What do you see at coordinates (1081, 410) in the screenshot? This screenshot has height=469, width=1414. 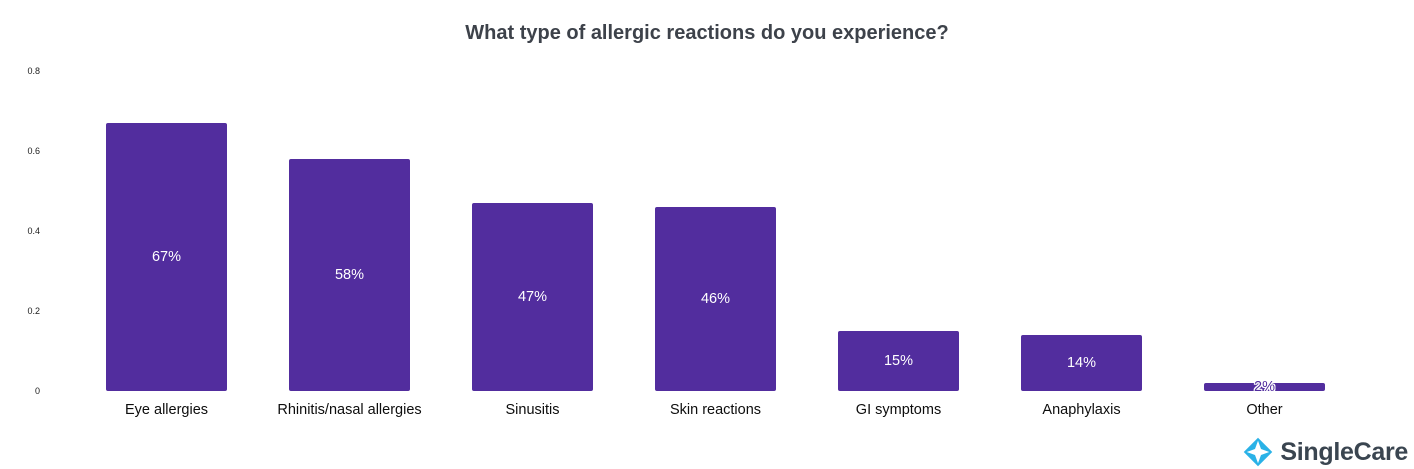 I see `category-label: Anaphylaxis` at bounding box center [1081, 410].